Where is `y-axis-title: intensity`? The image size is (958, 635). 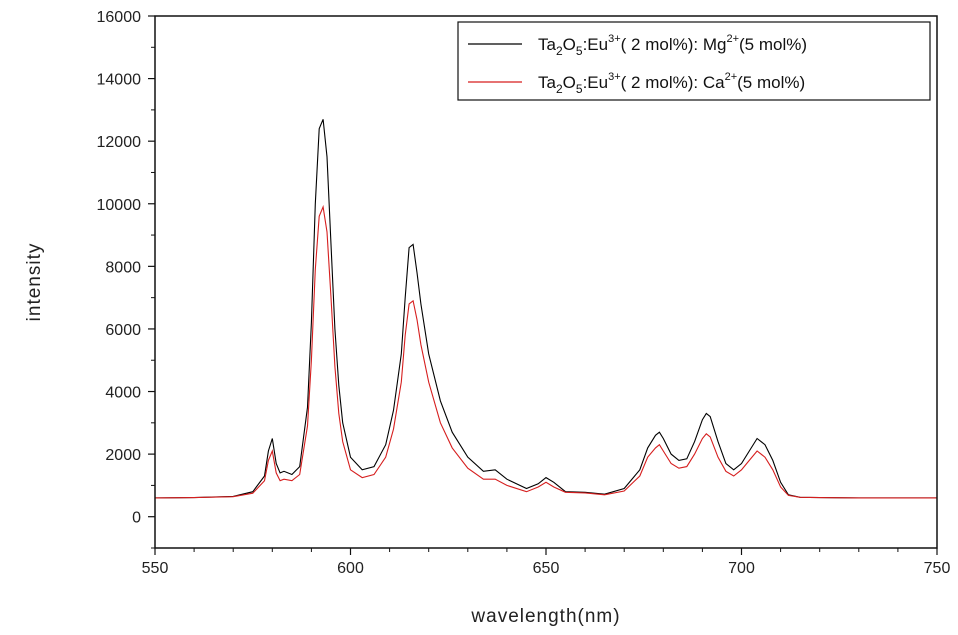 y-axis-title: intensity is located at coordinates (34, 282).